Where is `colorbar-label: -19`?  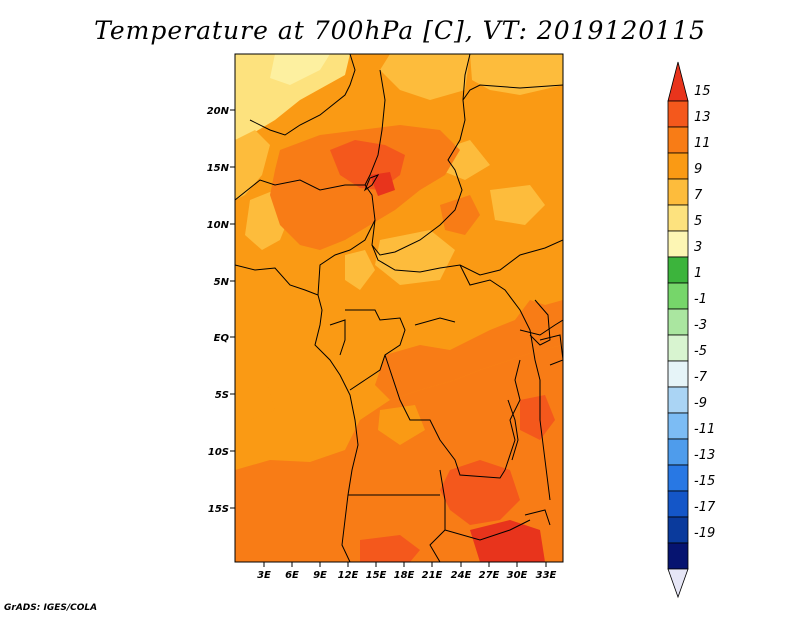
colorbar-label: -19 is located at coordinates (704, 533).